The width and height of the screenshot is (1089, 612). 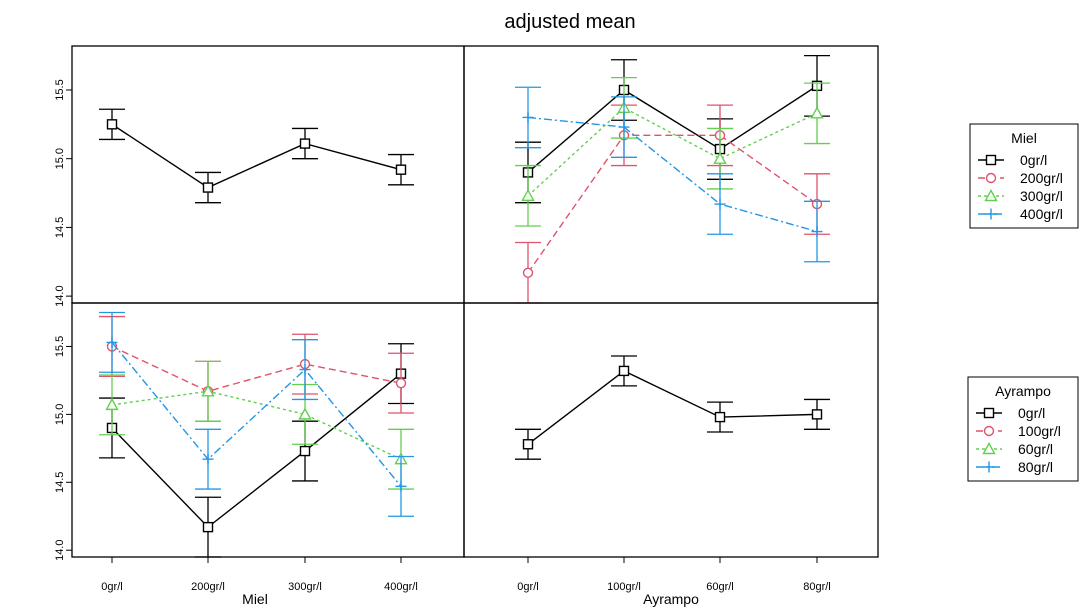 What do you see at coordinates (208, 587) in the screenshot?
I see `x-tick-label: 200gr/l` at bounding box center [208, 587].